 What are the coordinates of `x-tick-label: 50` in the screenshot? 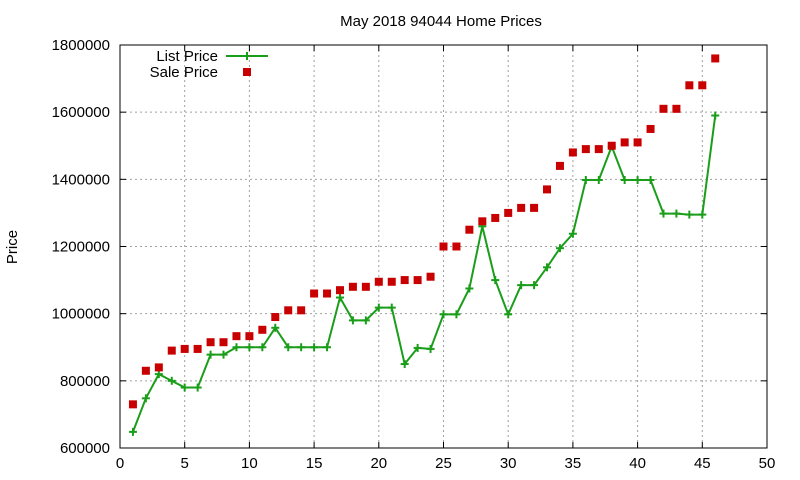 It's located at (767, 463).